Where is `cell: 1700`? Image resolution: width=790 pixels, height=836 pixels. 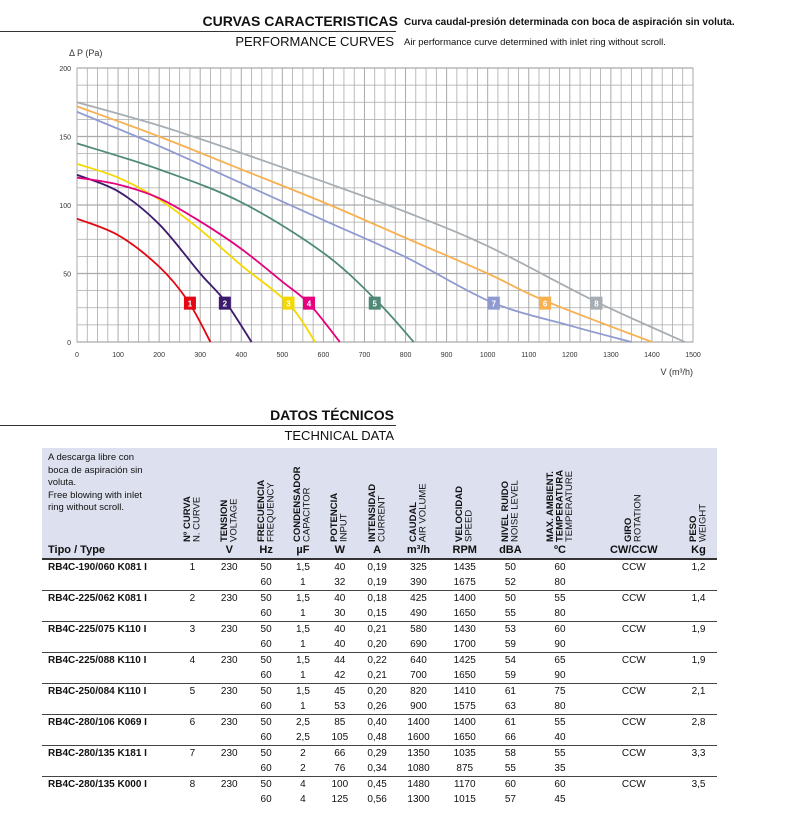 cell: 1700 is located at coordinates (464, 644).